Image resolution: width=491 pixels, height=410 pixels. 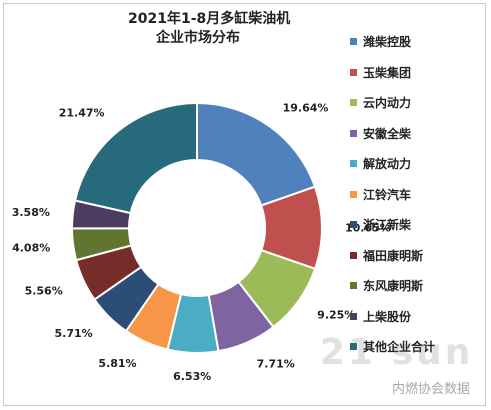 What do you see at coordinates (387, 194) in the screenshot?
I see `legend-label: 江铃汽车` at bounding box center [387, 194].